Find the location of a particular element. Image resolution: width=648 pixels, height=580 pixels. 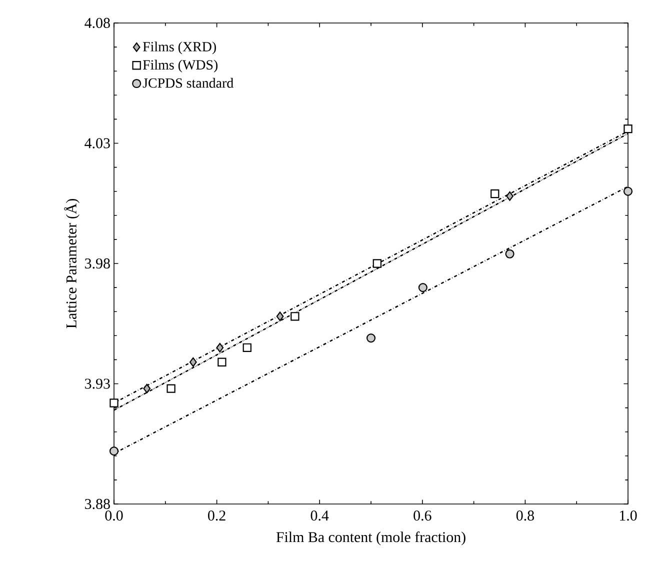

y-tick-label: 4.08 is located at coordinates (97, 23).